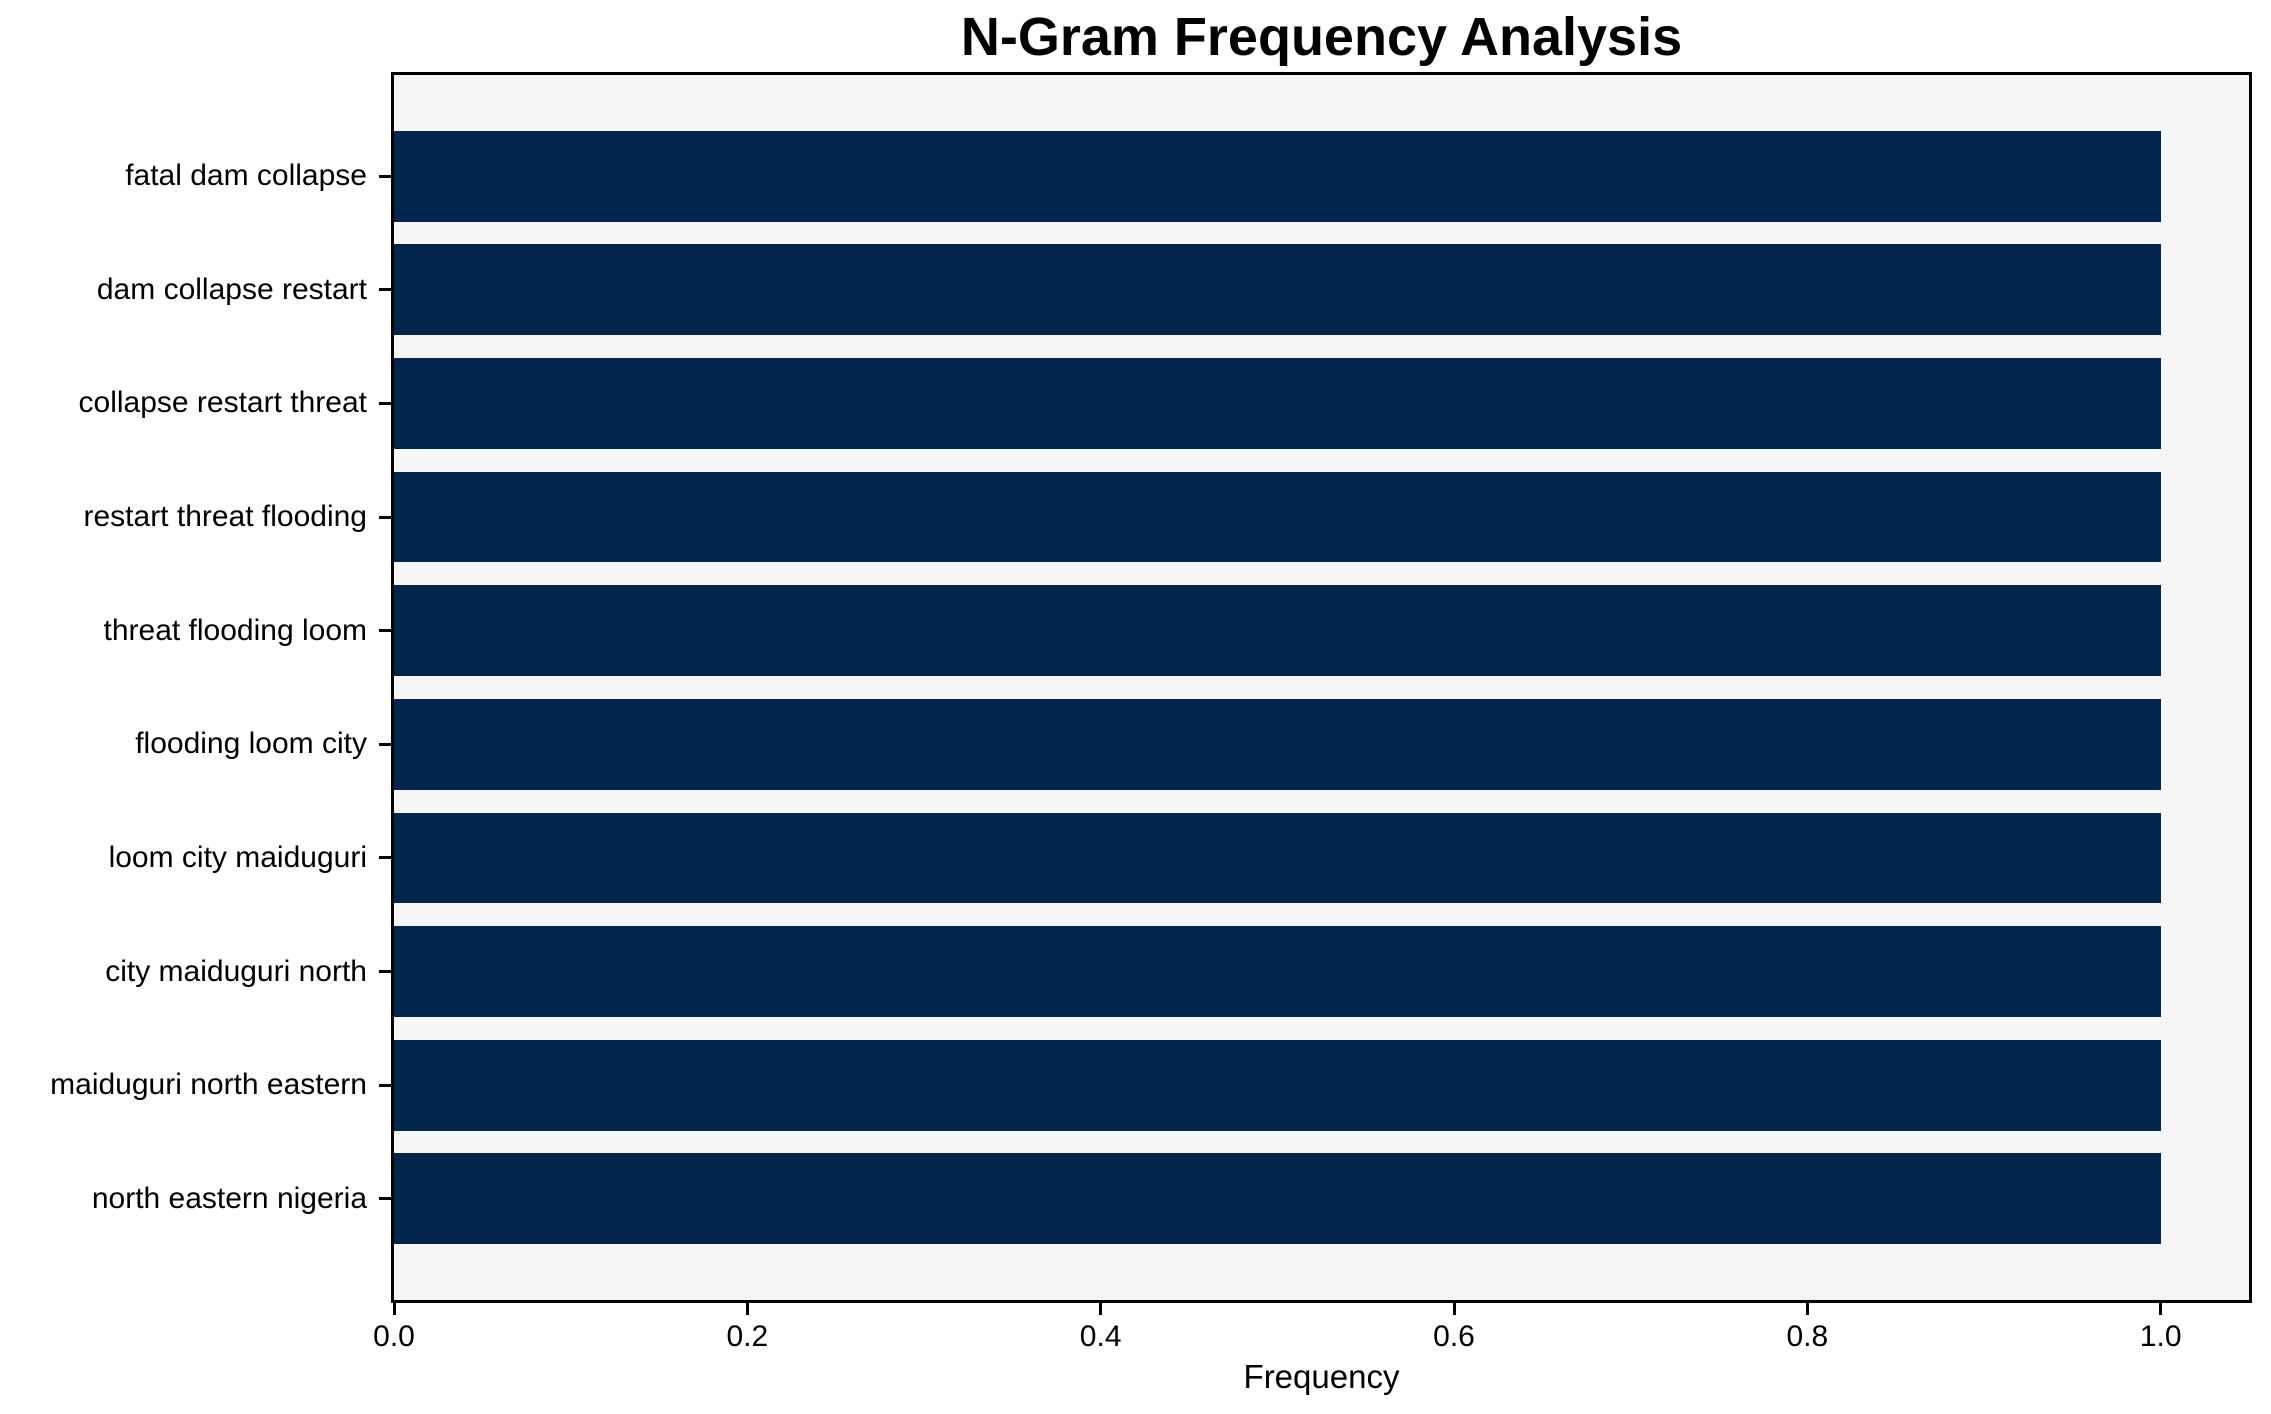 This screenshot has width=2271, height=1414. Describe the element at coordinates (251, 744) in the screenshot. I see `y-tick-label: flooding loom city` at that location.